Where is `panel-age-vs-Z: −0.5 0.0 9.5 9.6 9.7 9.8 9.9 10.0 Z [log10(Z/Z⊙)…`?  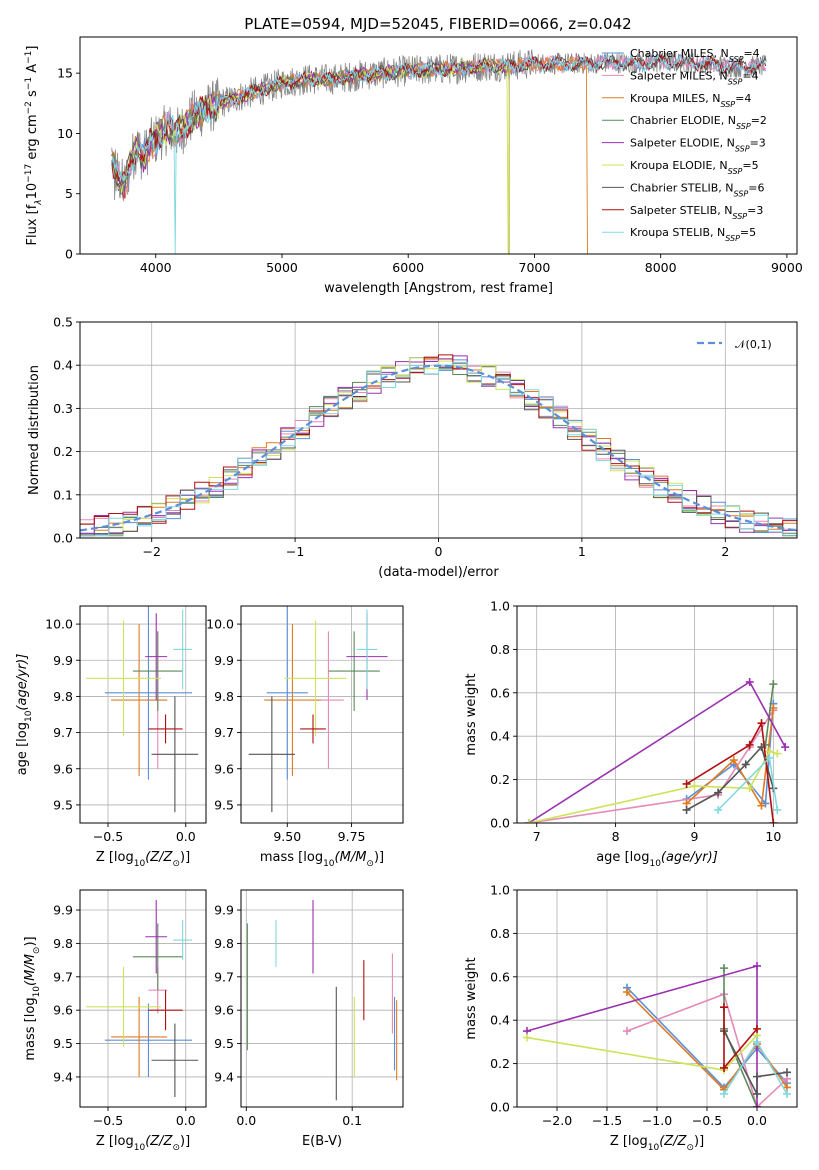
panel-age-vs-Z: −0.5 0.0 9.5 9.6 9.7 9.8 9.9 10.0 Z [log10(Z/Z⊙)… is located at coordinates (111, 737).